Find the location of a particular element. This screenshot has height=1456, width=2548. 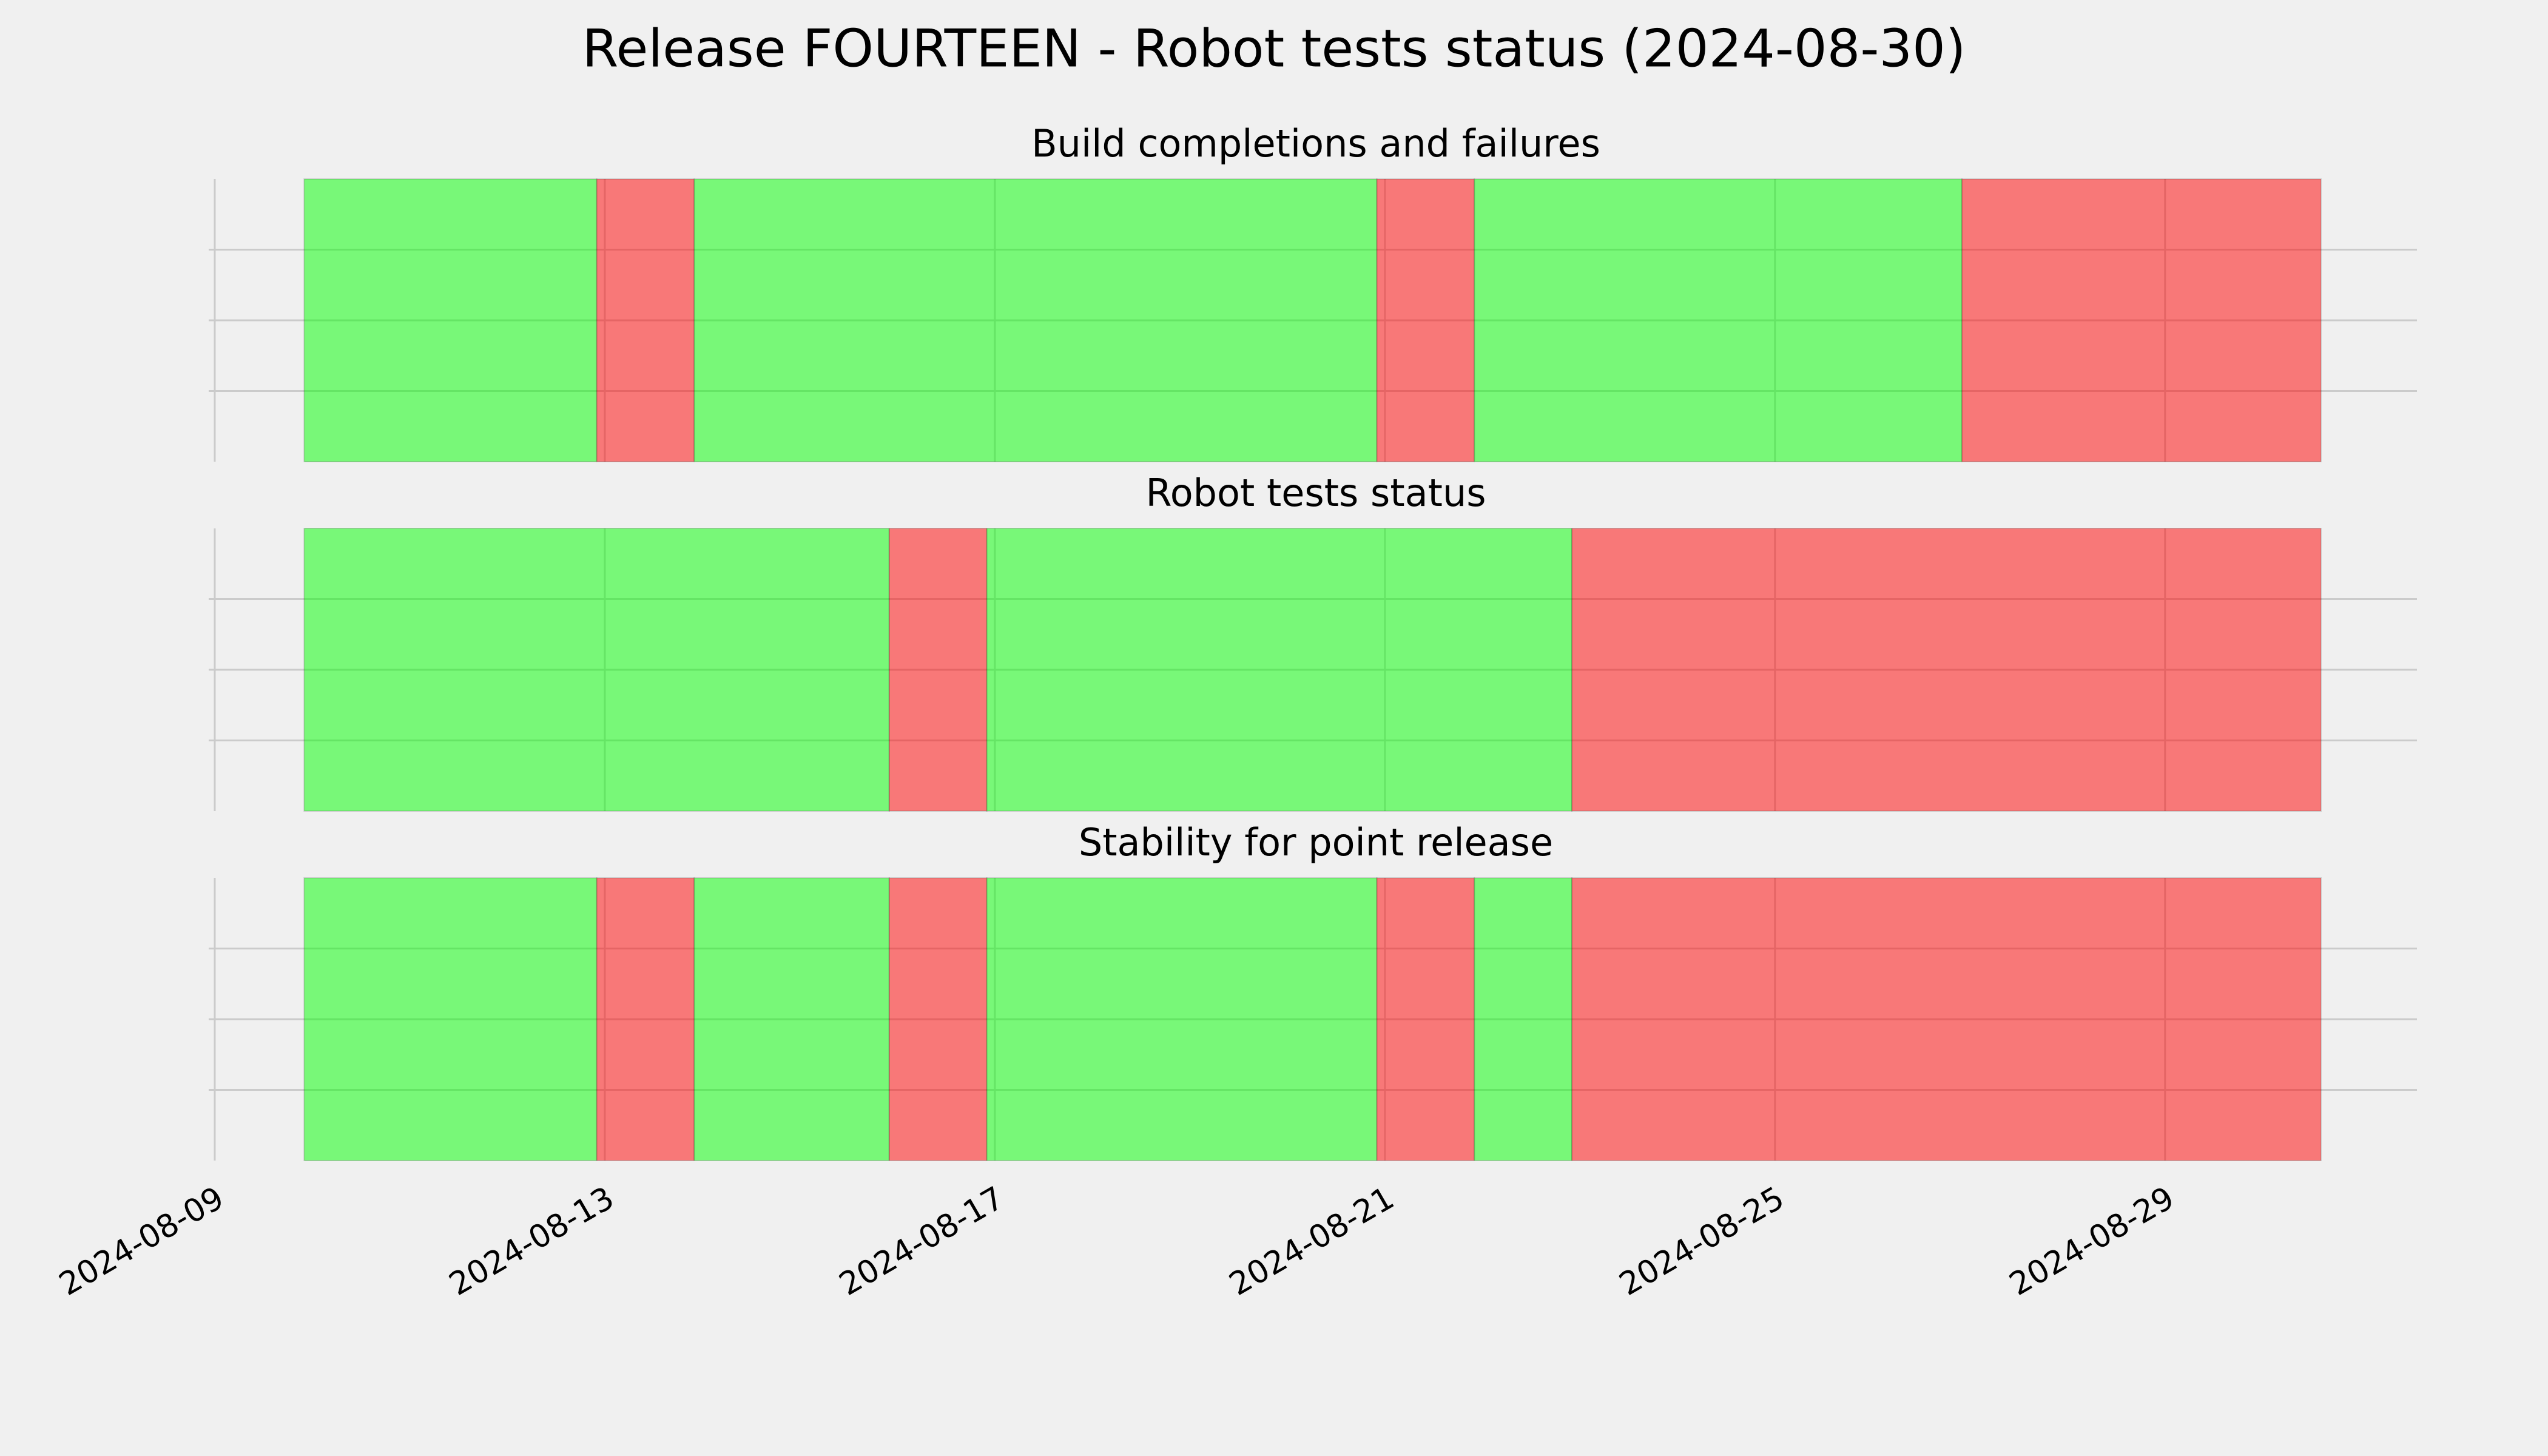

subplot-title: Stability for point release is located at coordinates (1316, 842).